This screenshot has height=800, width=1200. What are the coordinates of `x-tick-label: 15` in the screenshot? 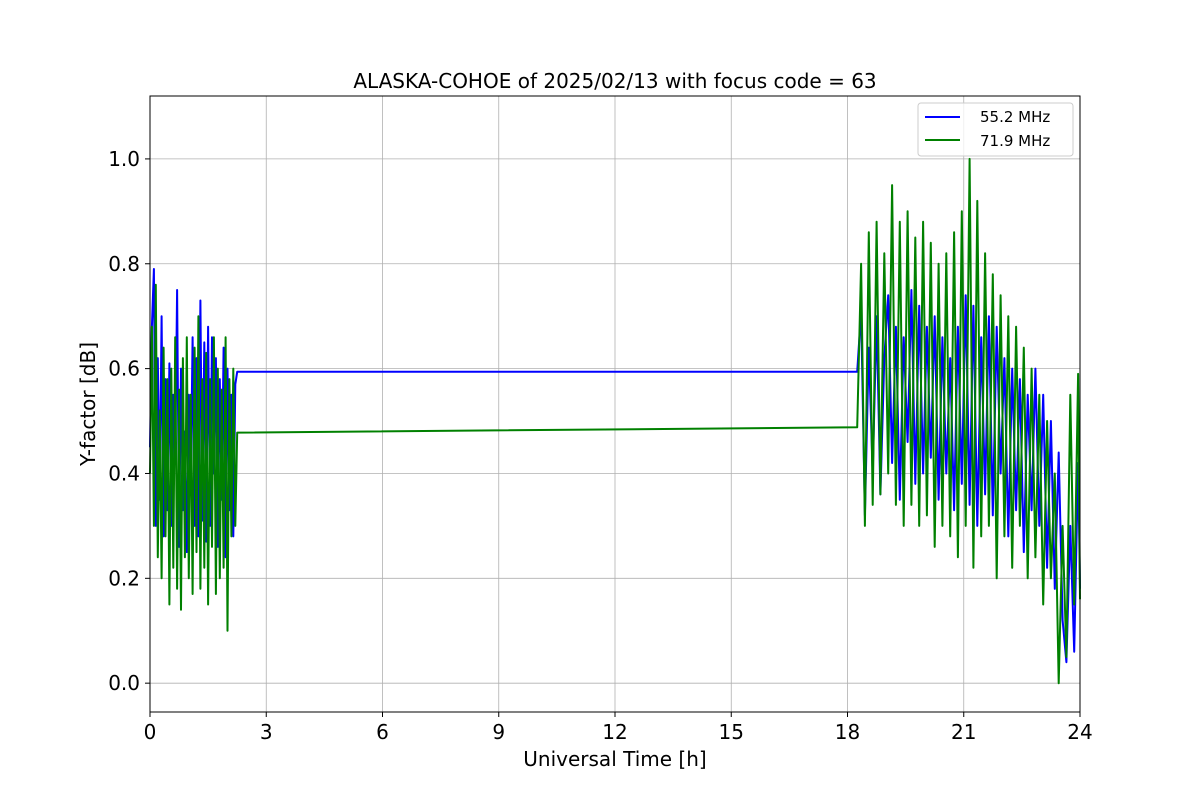 It's located at (731, 732).